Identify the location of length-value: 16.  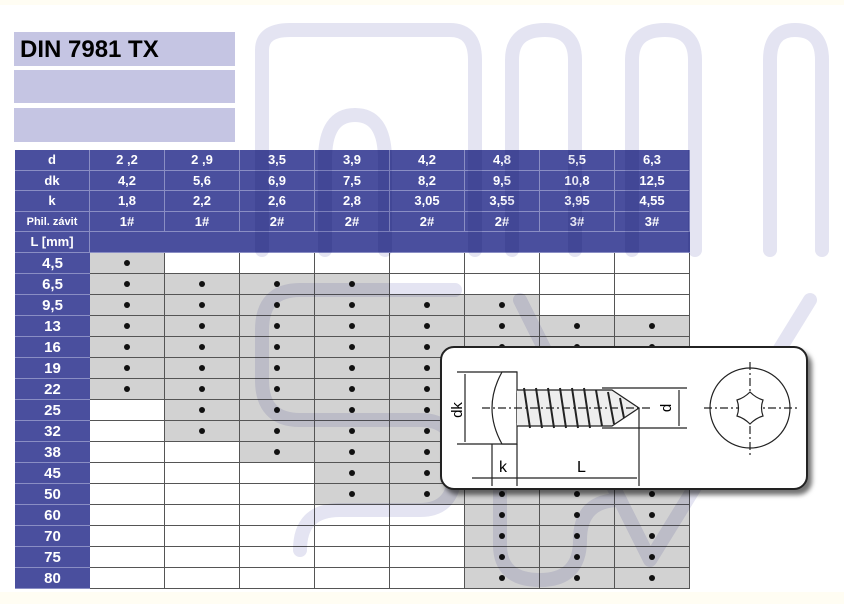
(52, 347).